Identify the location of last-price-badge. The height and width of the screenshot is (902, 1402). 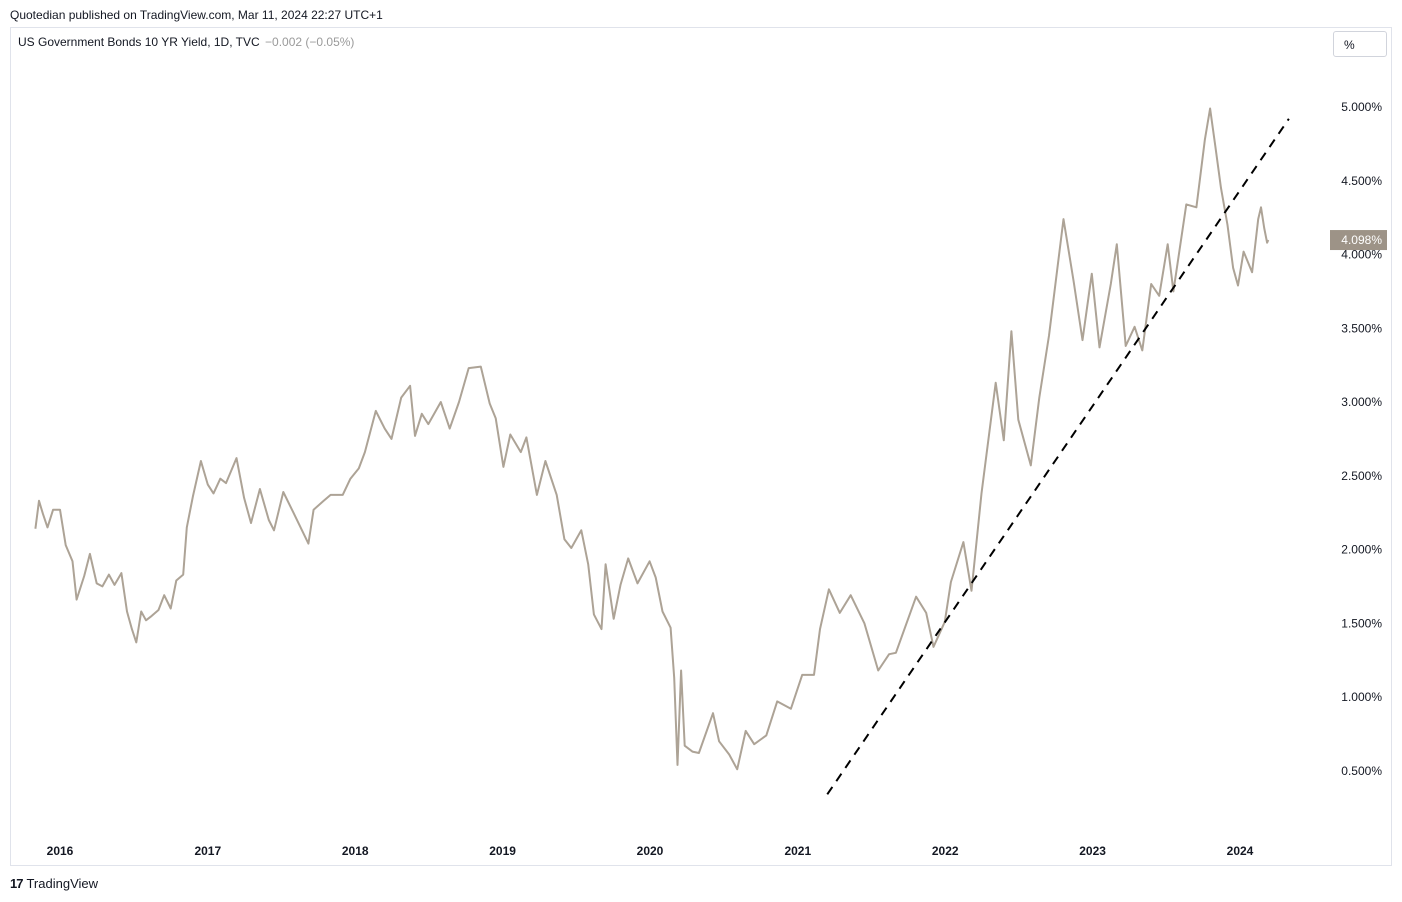
(1358, 240).